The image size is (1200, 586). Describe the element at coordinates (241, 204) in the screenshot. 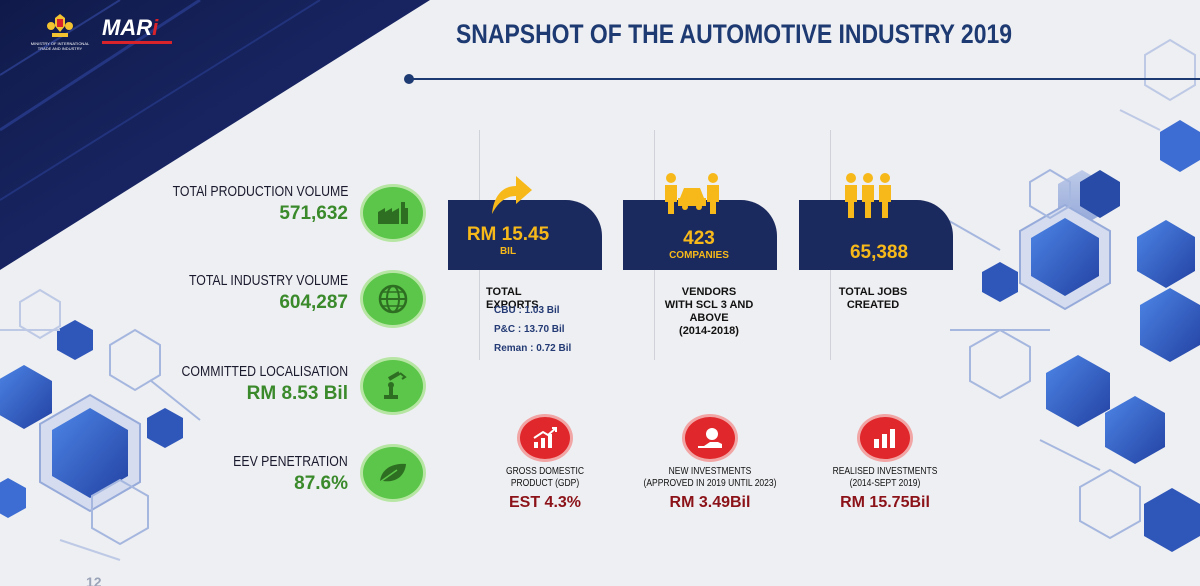

I see `stat-production-volume: TOTAl PRODUCTION VOLUME 571,632` at that location.